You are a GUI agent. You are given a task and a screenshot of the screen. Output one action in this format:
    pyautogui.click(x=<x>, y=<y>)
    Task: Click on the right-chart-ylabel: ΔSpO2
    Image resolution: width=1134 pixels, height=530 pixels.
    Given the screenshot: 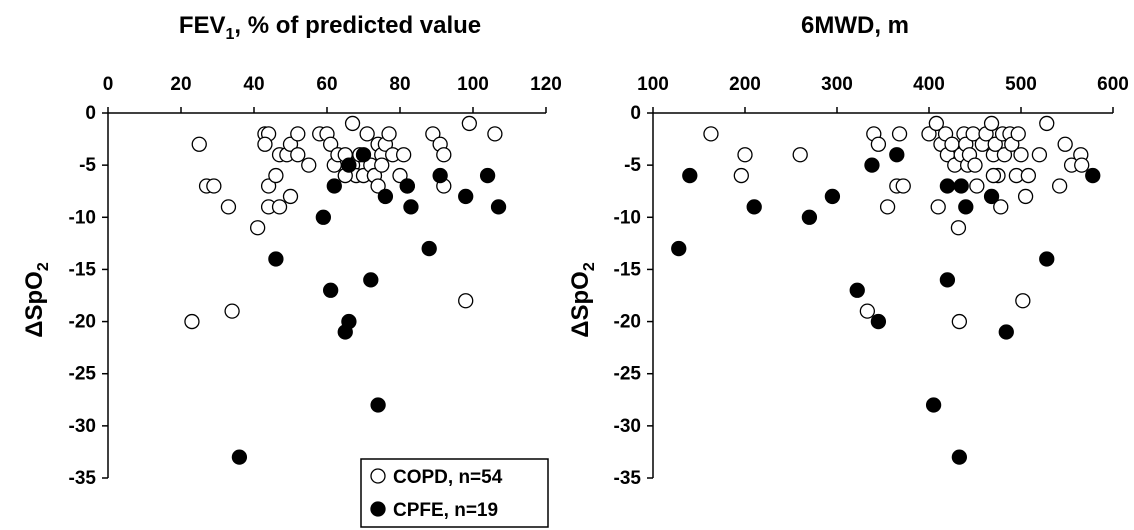 What is the action you would take?
    pyautogui.click(x=582, y=300)
    